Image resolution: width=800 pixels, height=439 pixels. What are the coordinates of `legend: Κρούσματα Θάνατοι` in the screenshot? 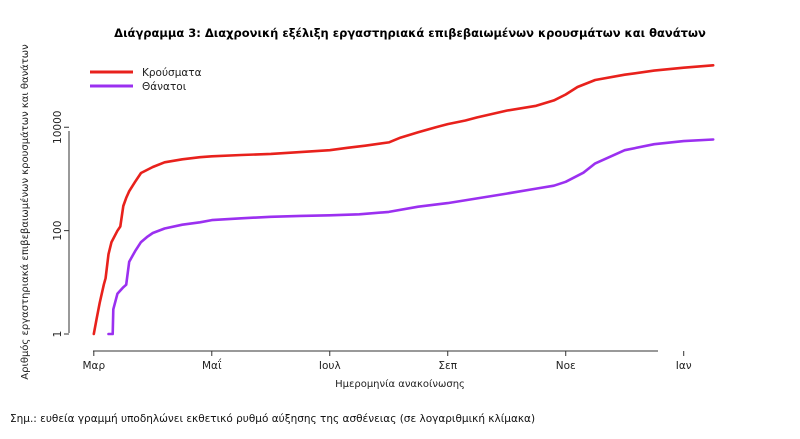 It's located at (146, 80).